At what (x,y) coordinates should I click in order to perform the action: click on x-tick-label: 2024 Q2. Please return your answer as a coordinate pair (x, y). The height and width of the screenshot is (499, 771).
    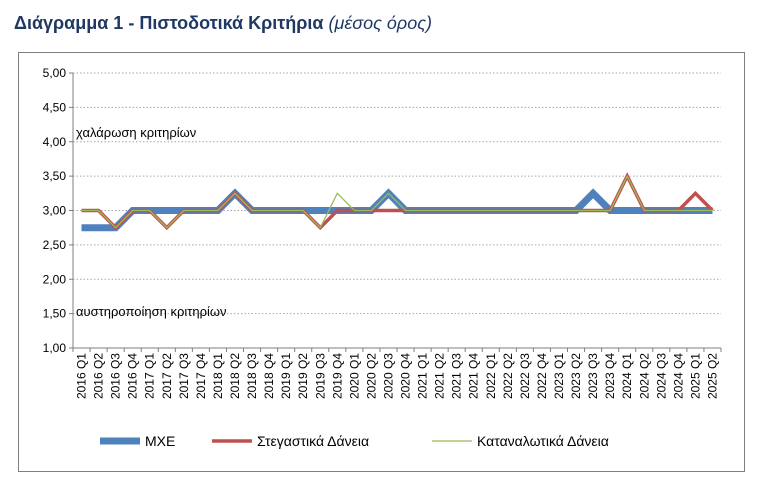
    Looking at the image, I should click on (644, 376).